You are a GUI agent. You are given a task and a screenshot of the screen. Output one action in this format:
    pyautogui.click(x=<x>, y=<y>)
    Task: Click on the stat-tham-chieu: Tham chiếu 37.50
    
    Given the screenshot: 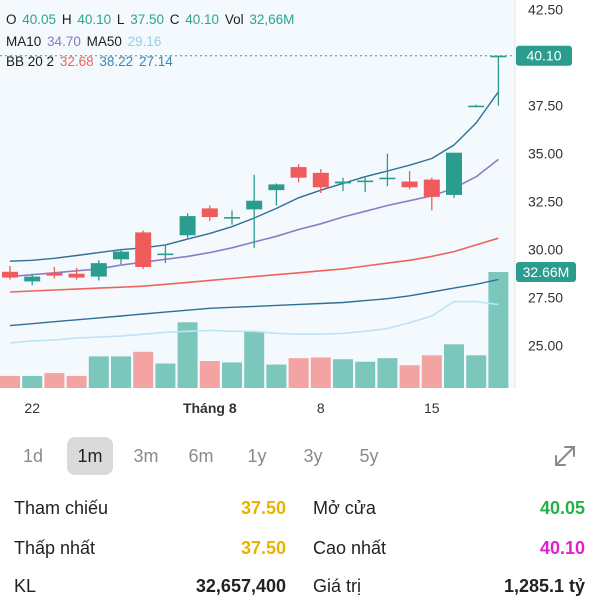 What is the action you would take?
    pyautogui.click(x=150, y=509)
    